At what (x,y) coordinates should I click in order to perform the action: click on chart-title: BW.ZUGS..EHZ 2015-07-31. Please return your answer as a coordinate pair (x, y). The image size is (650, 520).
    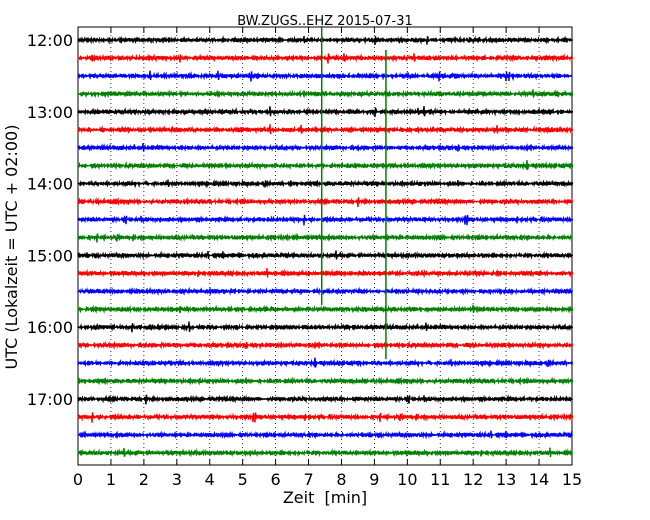
    Looking at the image, I should click on (325, 21).